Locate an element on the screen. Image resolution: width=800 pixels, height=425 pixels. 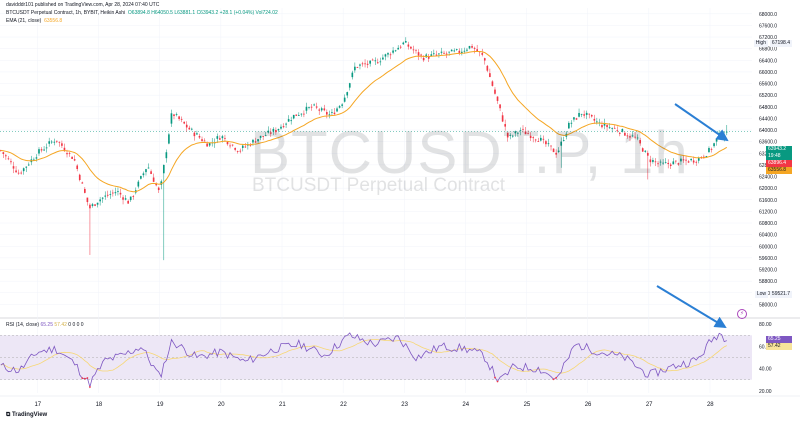
lightning-icon: ⚡ is located at coordinates (742, 314).